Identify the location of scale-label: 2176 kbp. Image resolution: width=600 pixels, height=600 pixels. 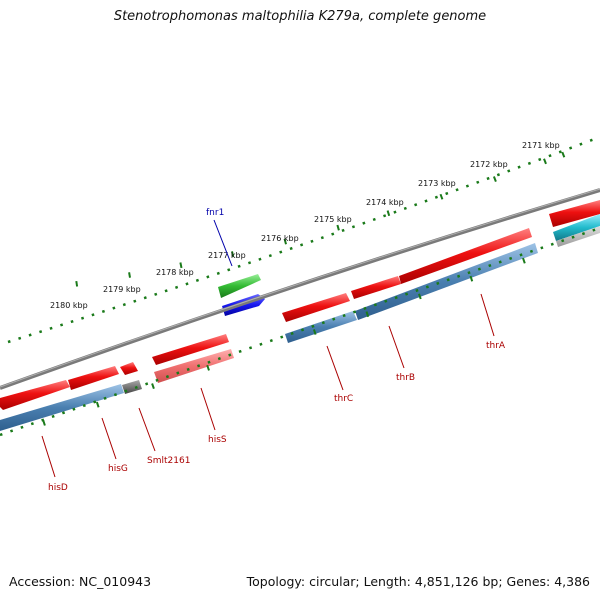
(280, 238).